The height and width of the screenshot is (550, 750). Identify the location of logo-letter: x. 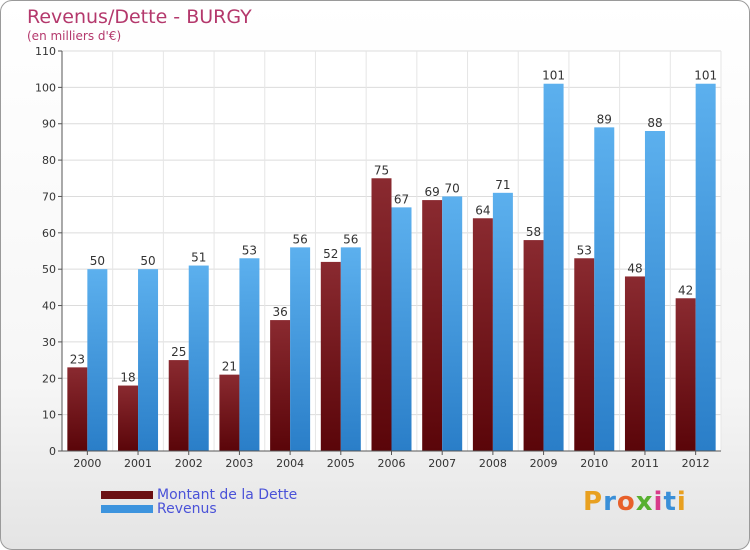
(644, 502).